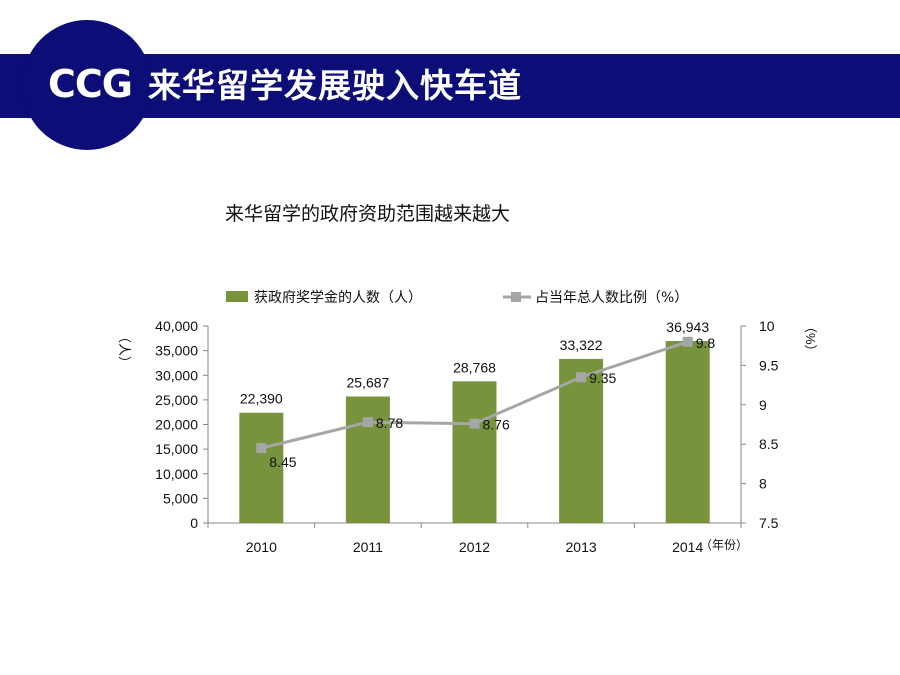 This screenshot has height=675, width=900. Describe the element at coordinates (368, 547) in the screenshot. I see `x-tick-label: 2011` at that location.